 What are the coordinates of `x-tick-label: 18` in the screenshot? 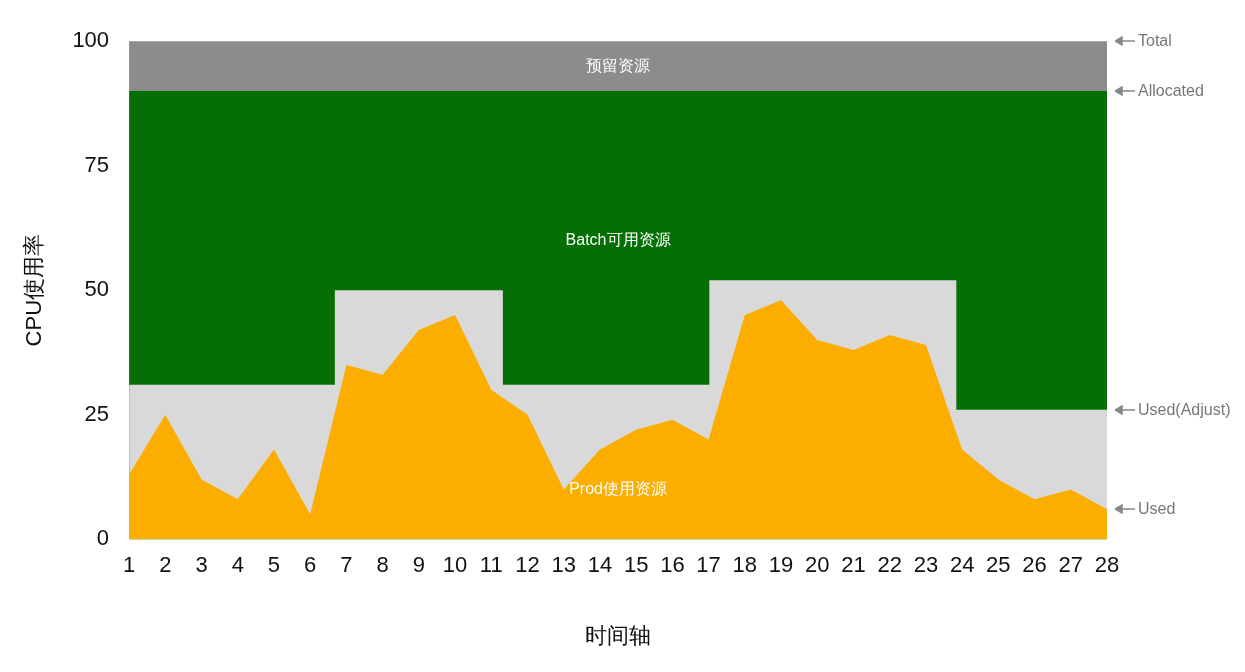 It's located at (745, 565).